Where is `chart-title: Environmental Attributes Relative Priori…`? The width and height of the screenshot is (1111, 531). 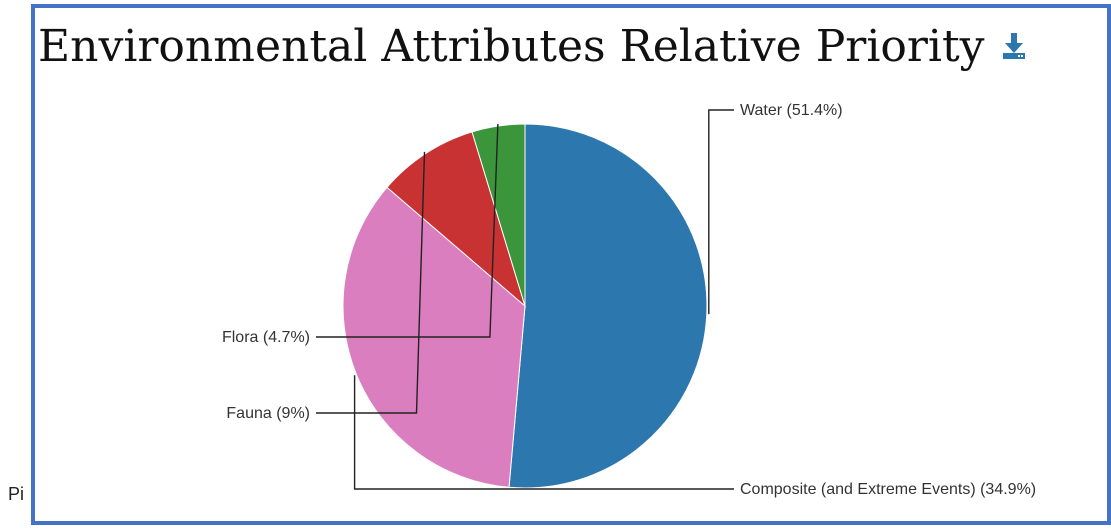
chart-title: Environmental Attributes Relative Priori… is located at coordinates (511, 46).